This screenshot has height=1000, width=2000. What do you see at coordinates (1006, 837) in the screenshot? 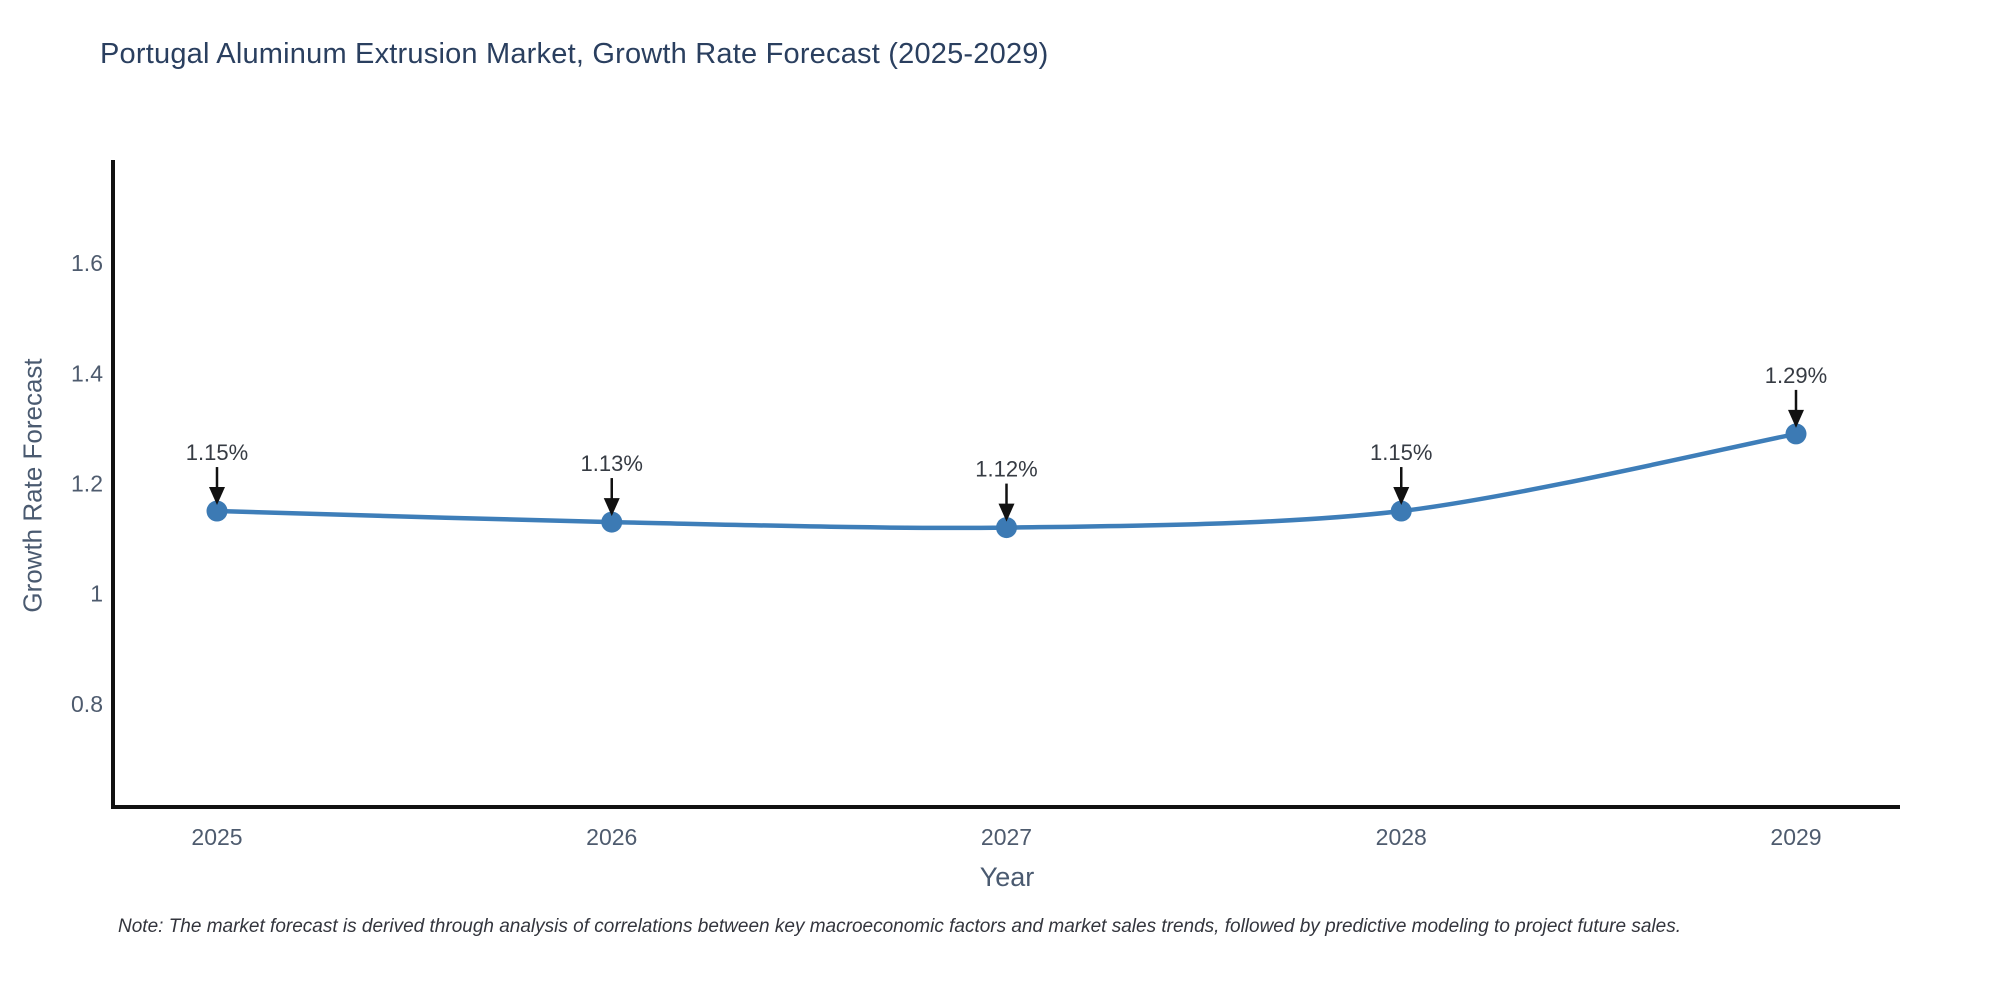
I see `x-tick-label: 2027` at bounding box center [1006, 837].